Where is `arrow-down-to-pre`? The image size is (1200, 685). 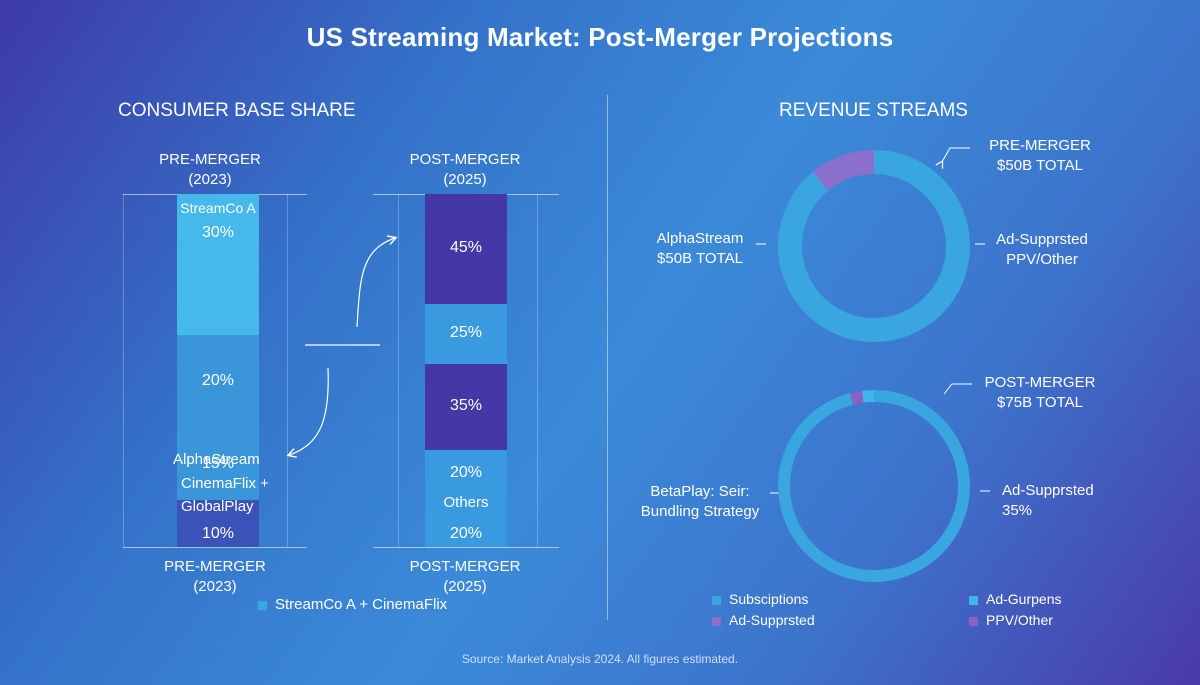
arrow-down-to-pre is located at coordinates (309, 411).